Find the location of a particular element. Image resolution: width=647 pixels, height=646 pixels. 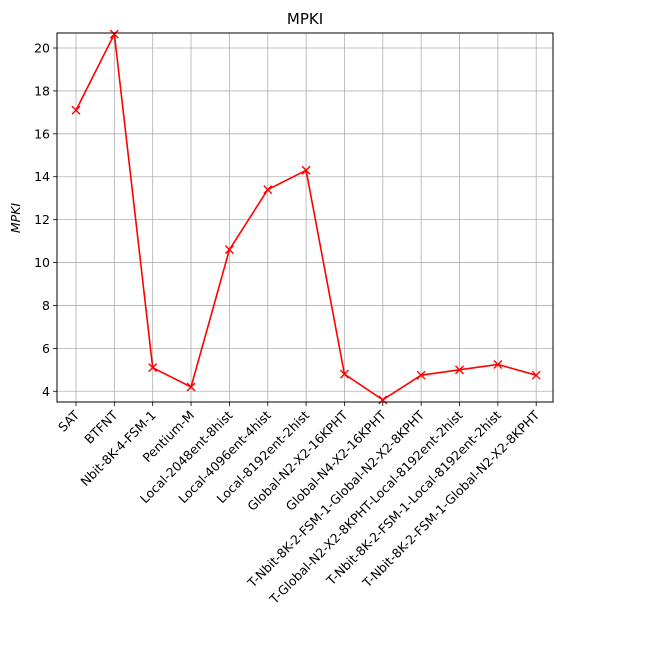

y-tick-label: 18 is located at coordinates (42, 90).